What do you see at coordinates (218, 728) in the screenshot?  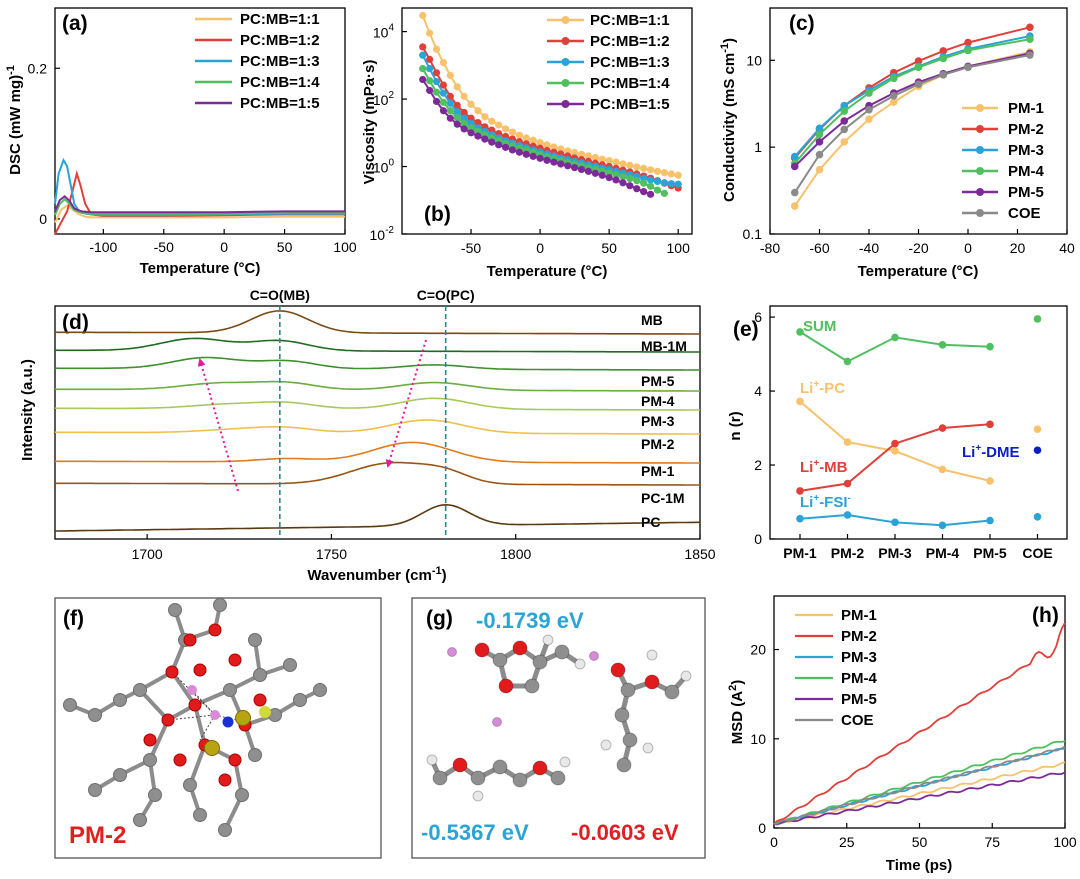 I see `panel-f-frame` at bounding box center [218, 728].